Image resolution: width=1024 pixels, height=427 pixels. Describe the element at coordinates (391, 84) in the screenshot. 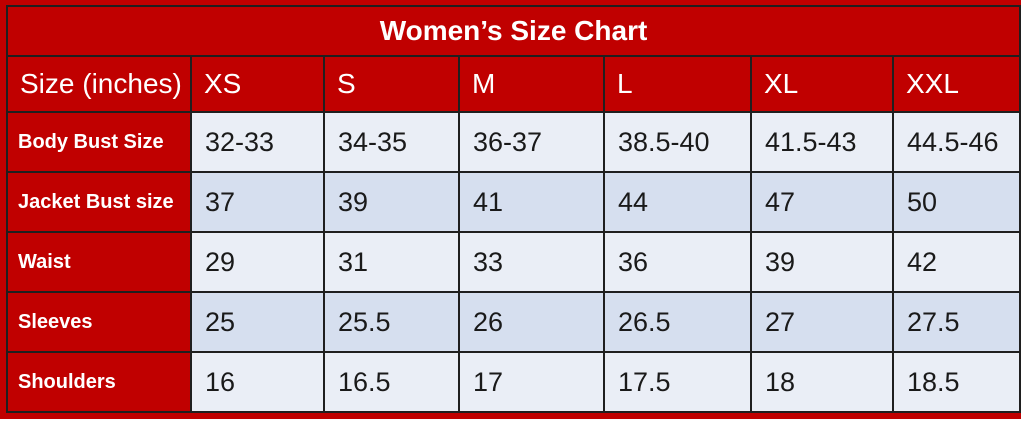

I see `header-s: S` at that location.